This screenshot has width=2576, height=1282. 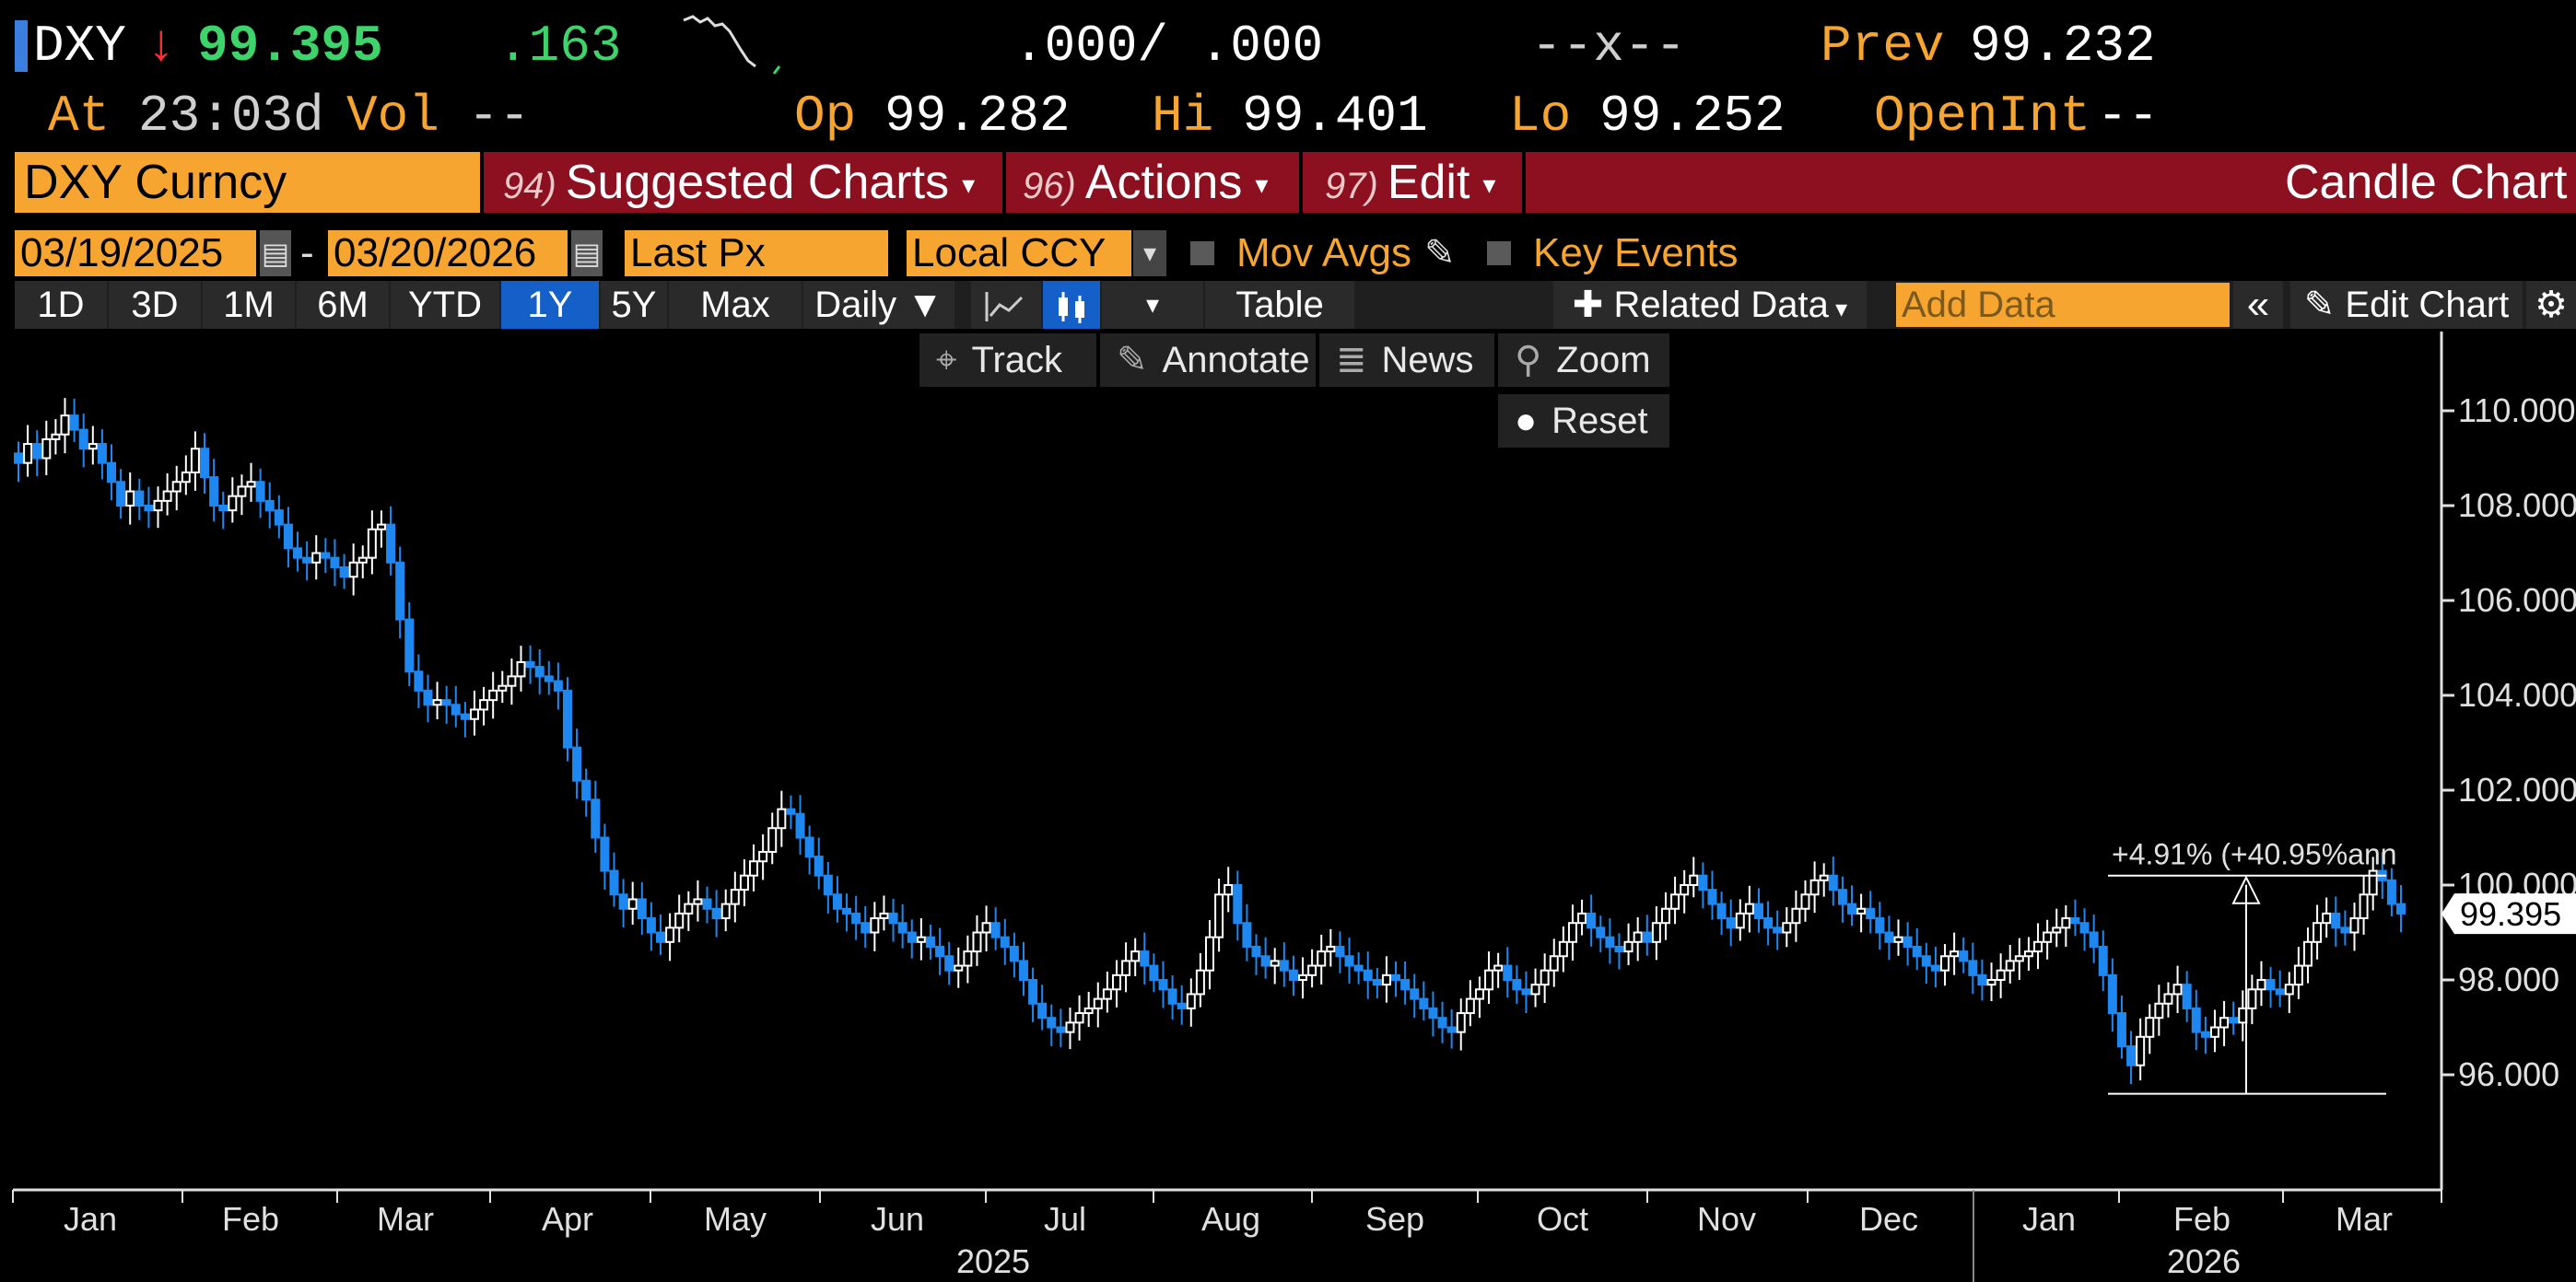 I want to click on track-button: ⌖ Track, so click(x=1008, y=360).